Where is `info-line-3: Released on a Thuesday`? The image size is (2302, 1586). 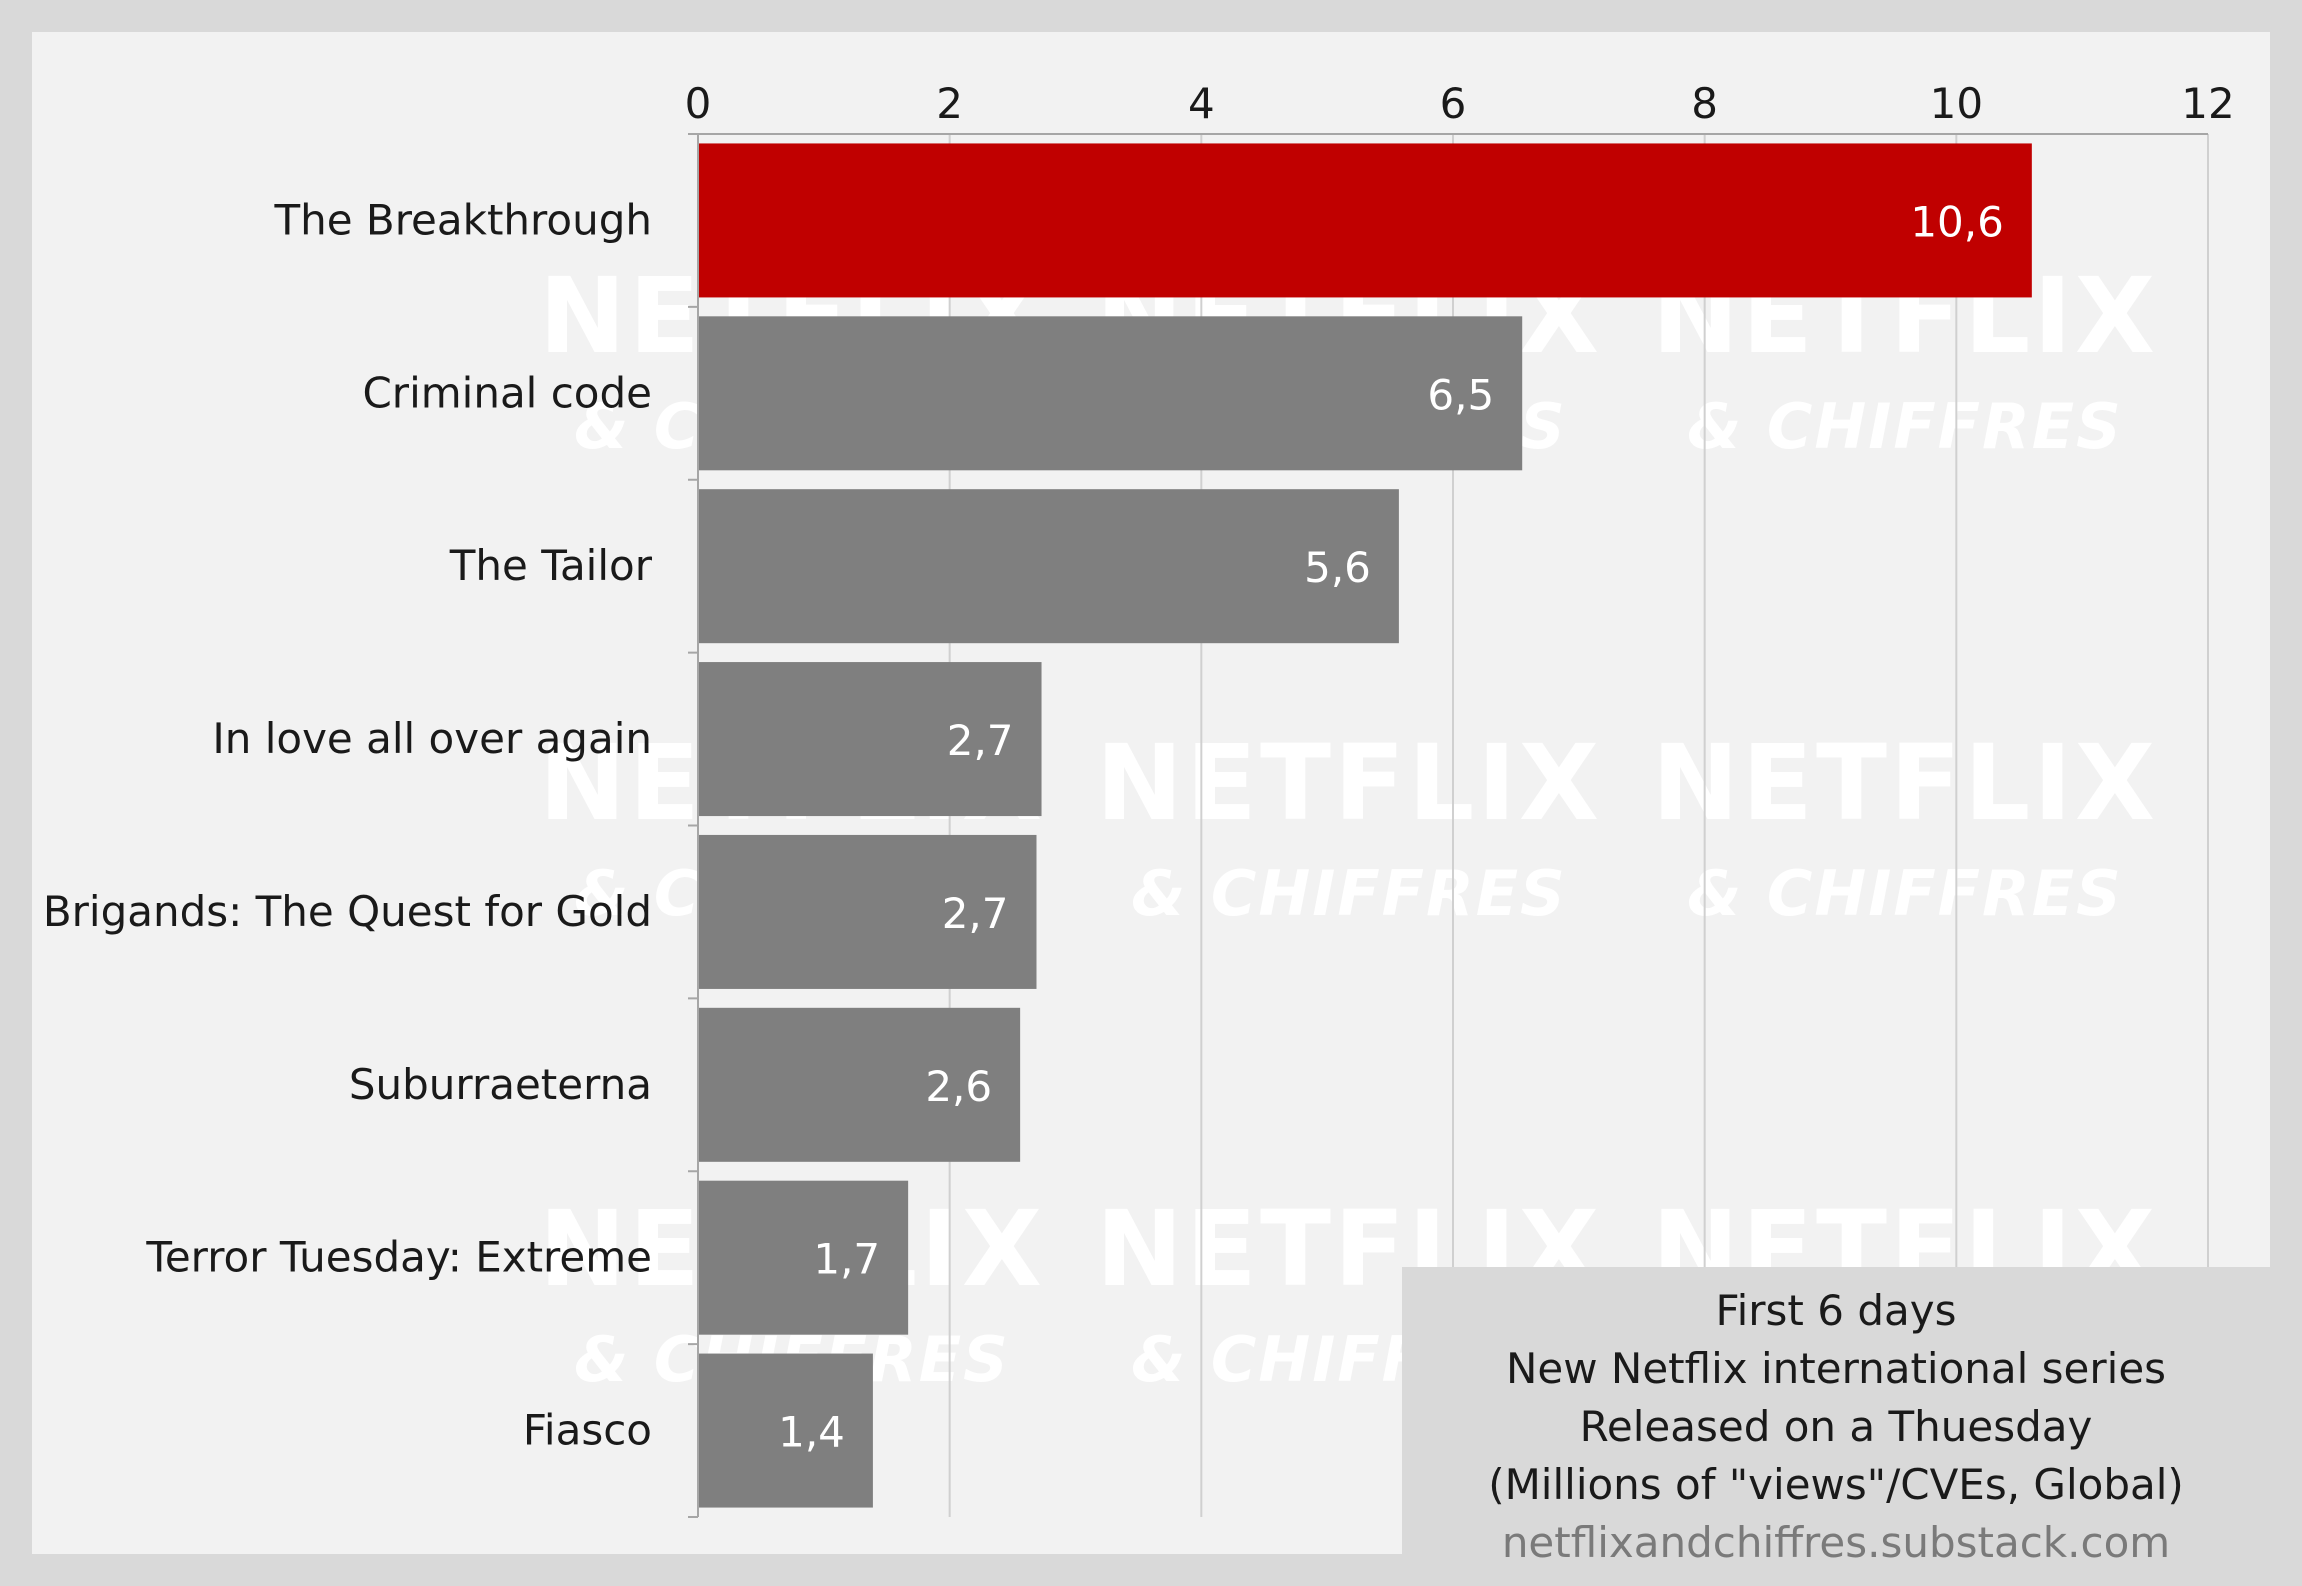
info-line-3: Released on a Thuesday is located at coordinates (1836, 1426).